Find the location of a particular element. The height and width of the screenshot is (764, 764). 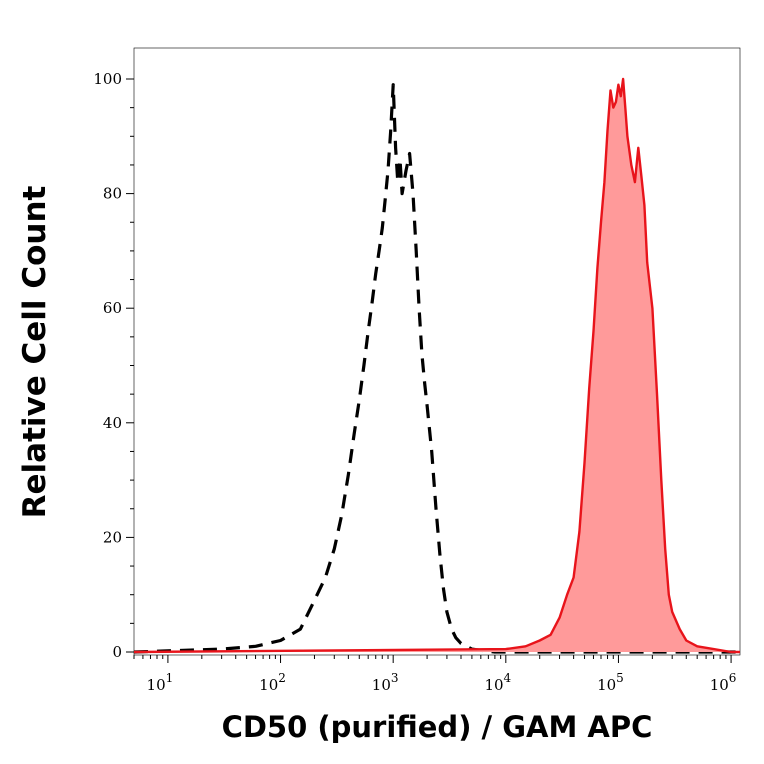

y-tick-label: 100 is located at coordinates (107, 79).